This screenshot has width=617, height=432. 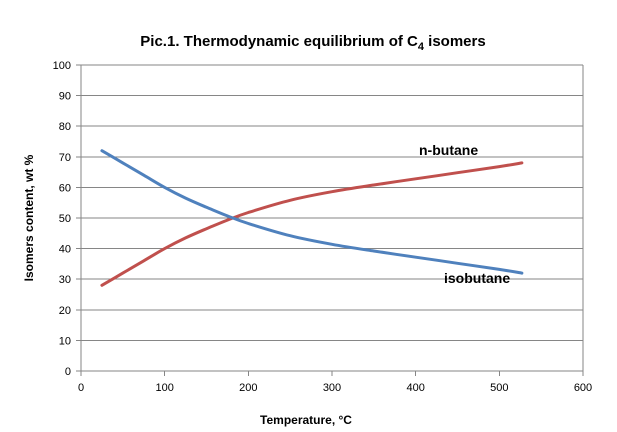 What do you see at coordinates (583, 388) in the screenshot?
I see `x-tick-label: 600` at bounding box center [583, 388].